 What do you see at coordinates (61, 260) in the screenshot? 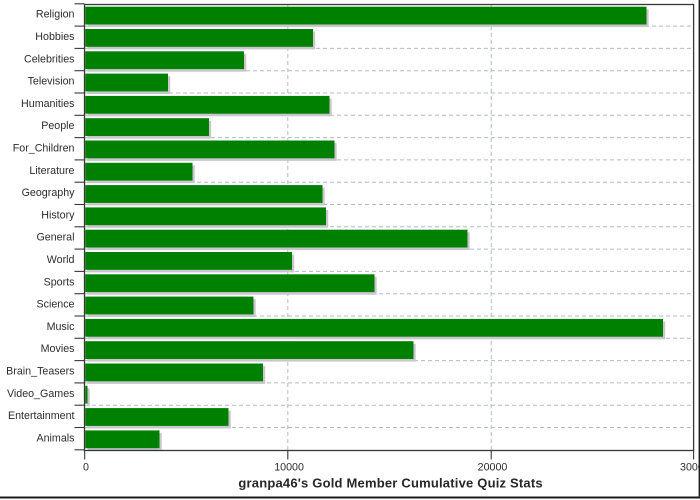
I see `svg-text: World` at bounding box center [61, 260].